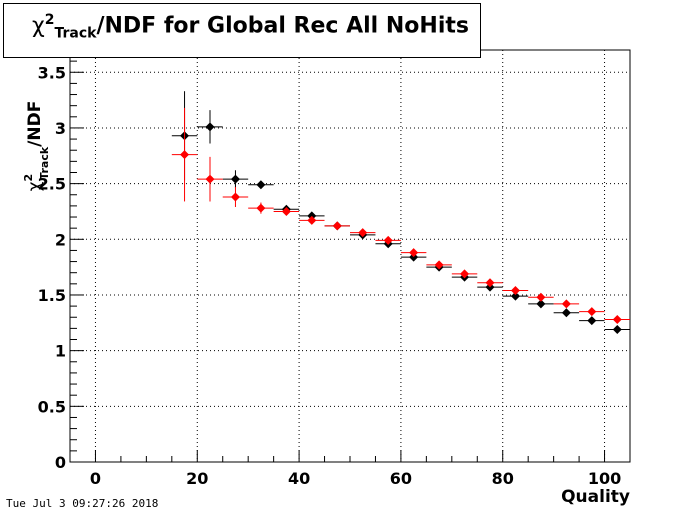 The height and width of the screenshot is (514, 700). Describe the element at coordinates (28, 178) in the screenshot. I see `y-axis-label-sup: 2` at that location.